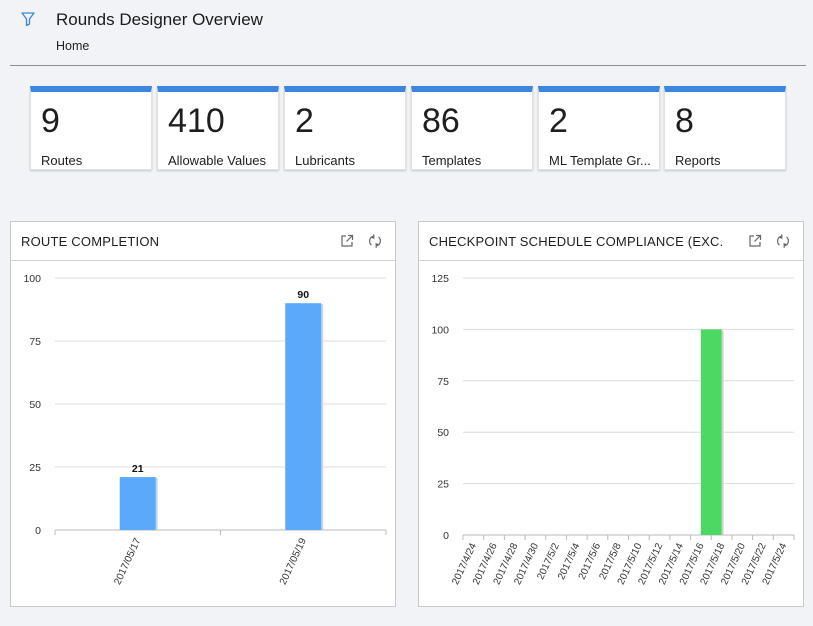 The image size is (813, 626). What do you see at coordinates (138, 469) in the screenshot?
I see `data-label: 21` at bounding box center [138, 469].